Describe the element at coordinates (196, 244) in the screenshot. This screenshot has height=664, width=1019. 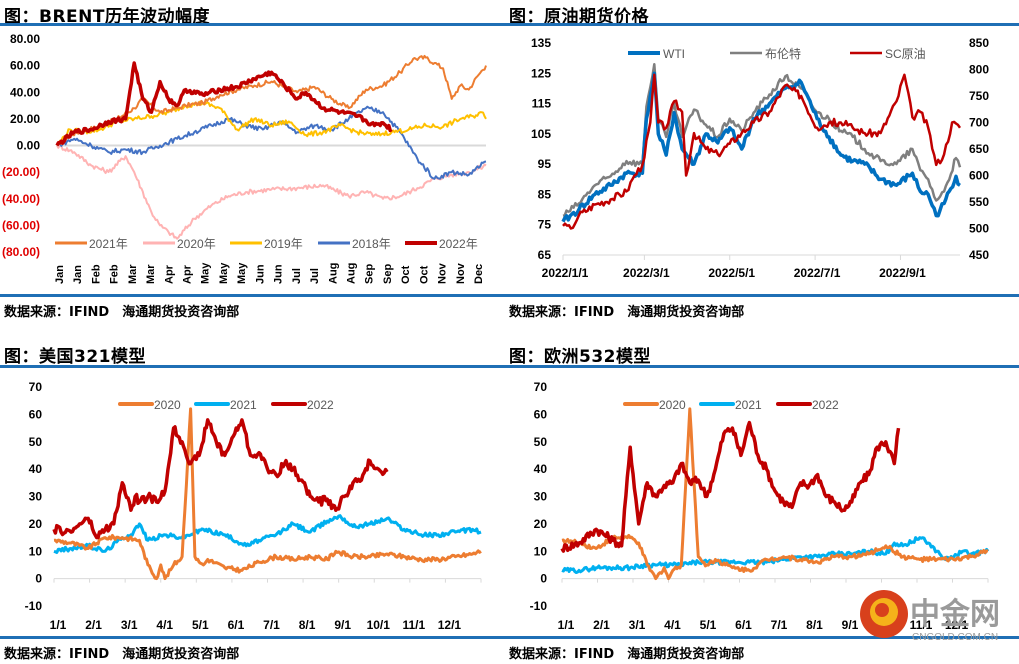
I see `legend-label: 2020年` at that location.